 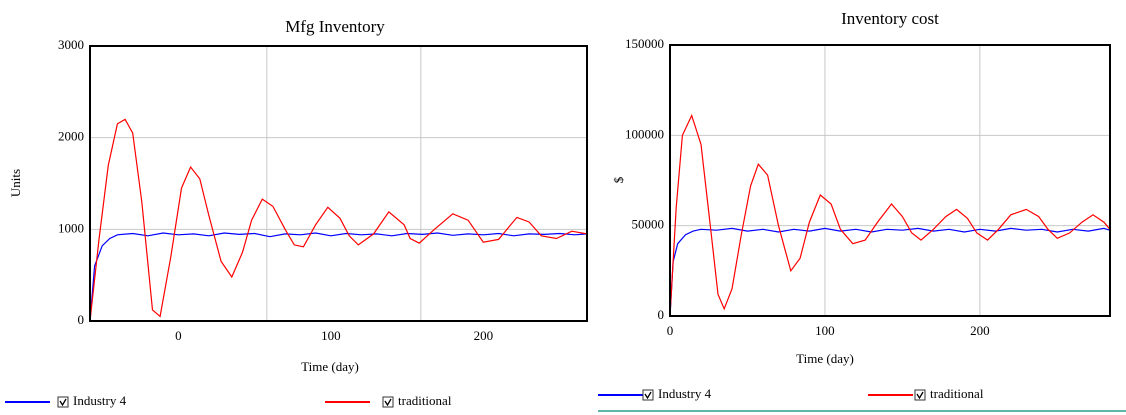 I want to click on y-tick-label: 100000, so click(x=644, y=133).